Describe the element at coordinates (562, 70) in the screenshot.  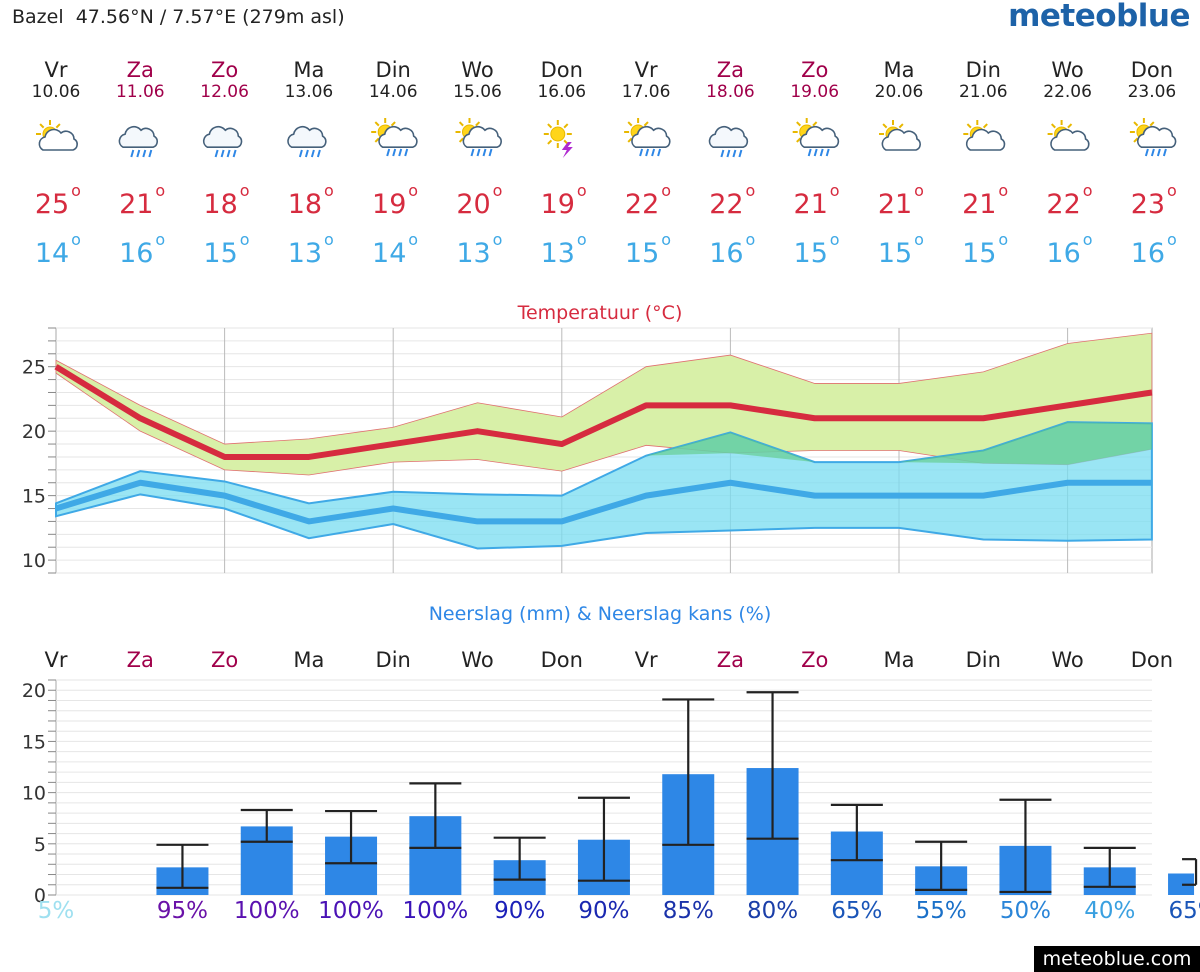
I see `day-name: Don` at that location.